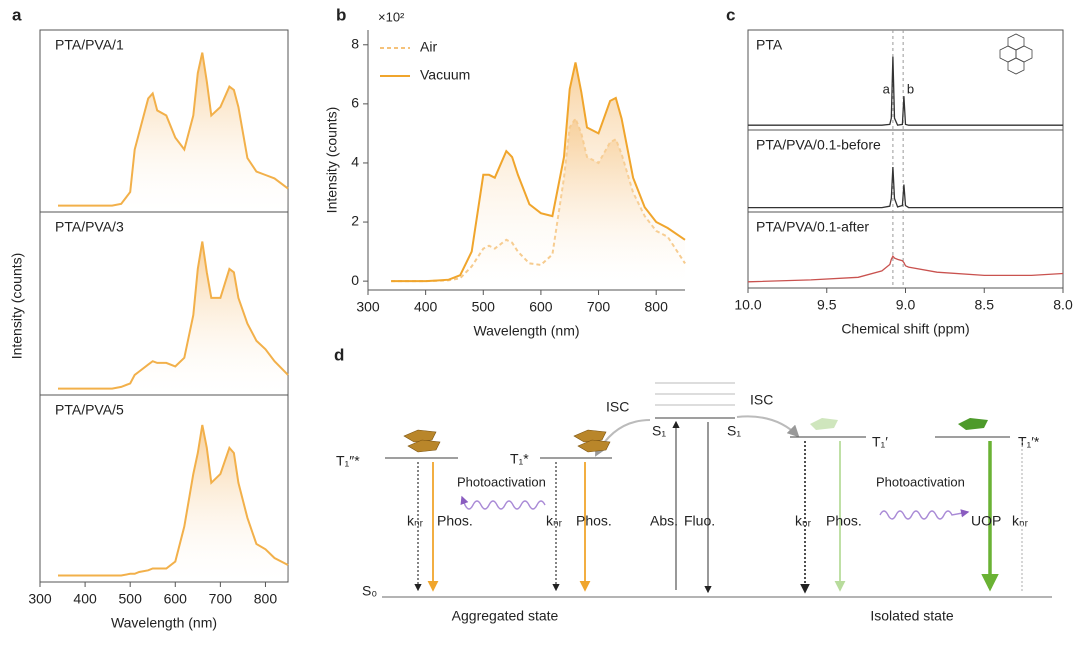 This screenshot has height=650, width=1080. I want to click on plot-frame, so click(164, 488).